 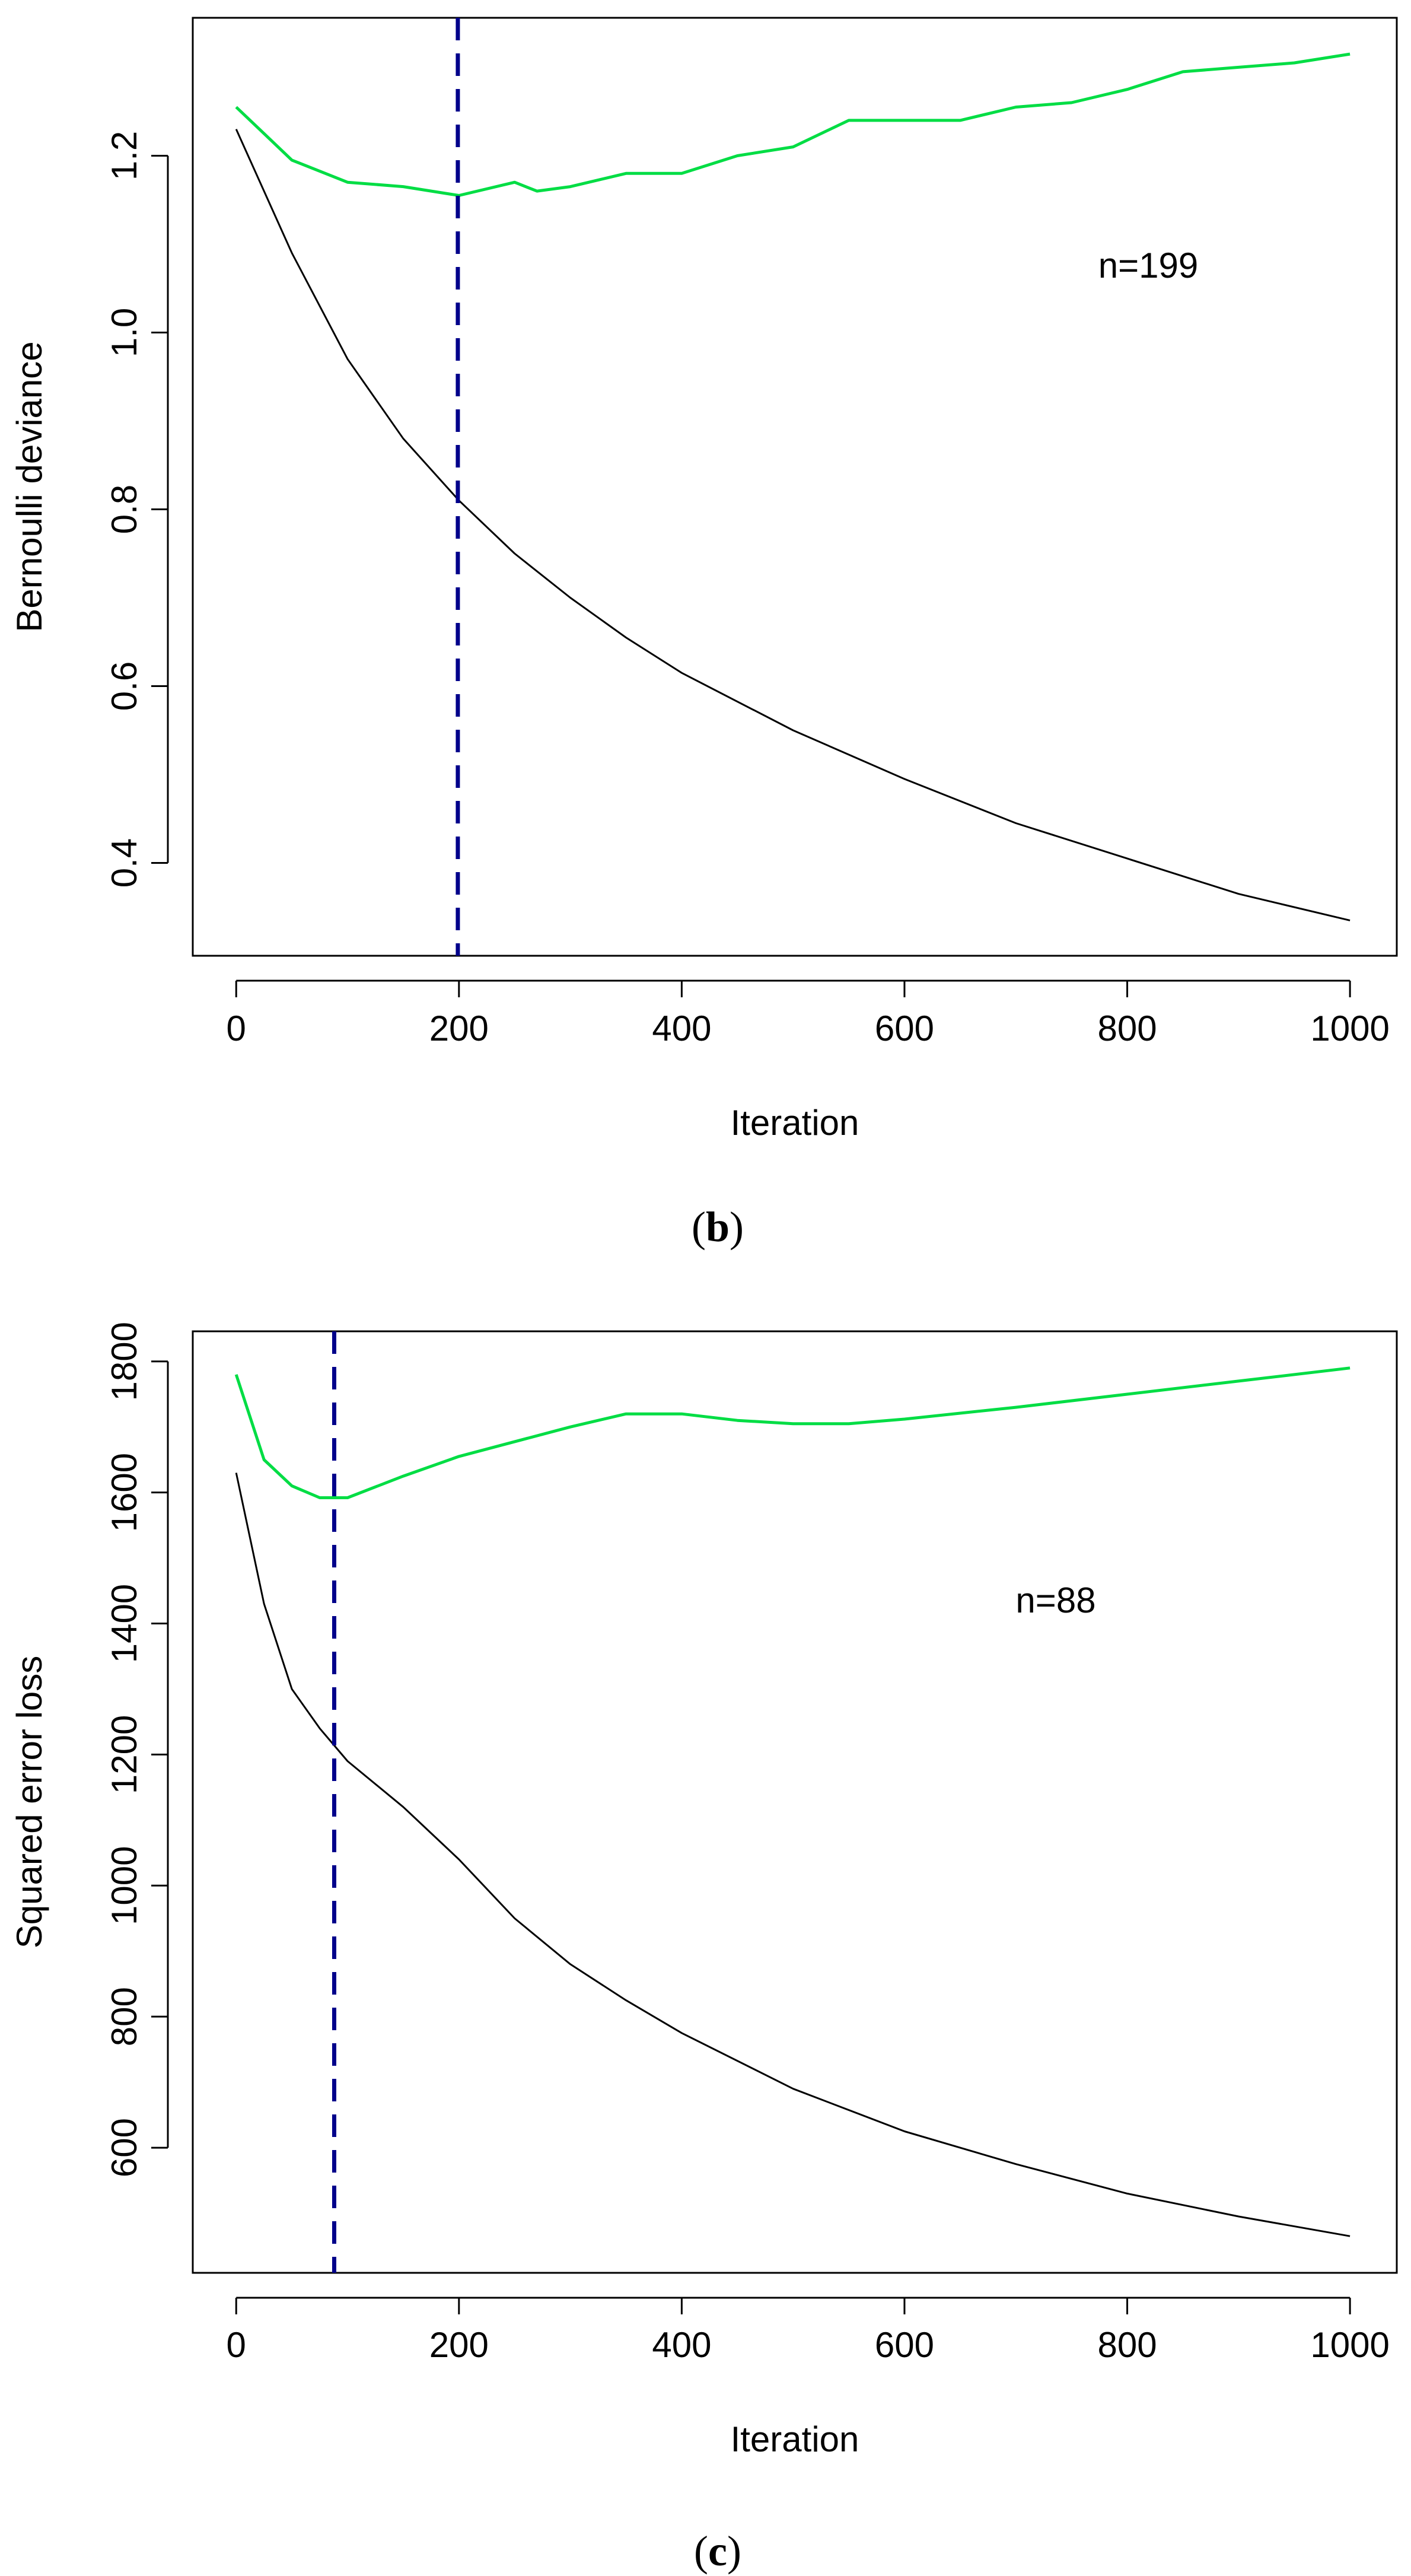 What do you see at coordinates (124, 686) in the screenshot?
I see `y-tick-label: 0.6` at bounding box center [124, 686].